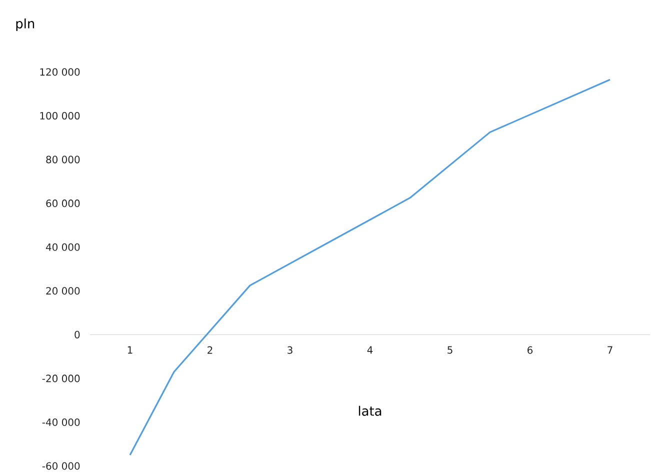 Image resolution: width=651 pixels, height=475 pixels. What do you see at coordinates (370, 350) in the screenshot?
I see `x-tick-label: 4` at bounding box center [370, 350].